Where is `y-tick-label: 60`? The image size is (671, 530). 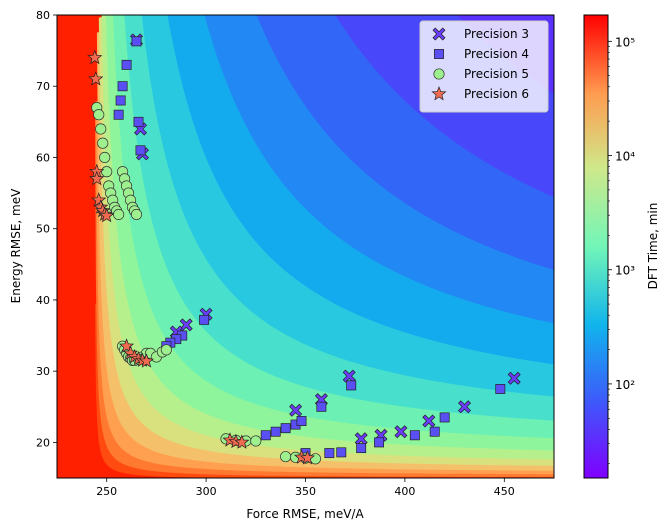 y-tick-label: 60 is located at coordinates (43, 157).